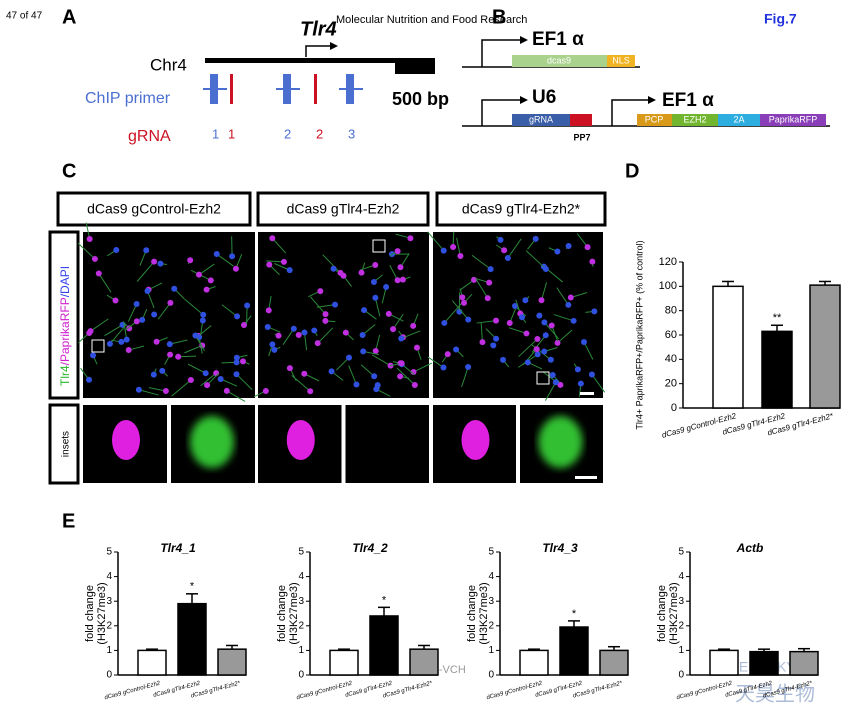 This screenshot has width=853, height=717. I want to click on element-label: PaprikaRFP, so click(793, 119).